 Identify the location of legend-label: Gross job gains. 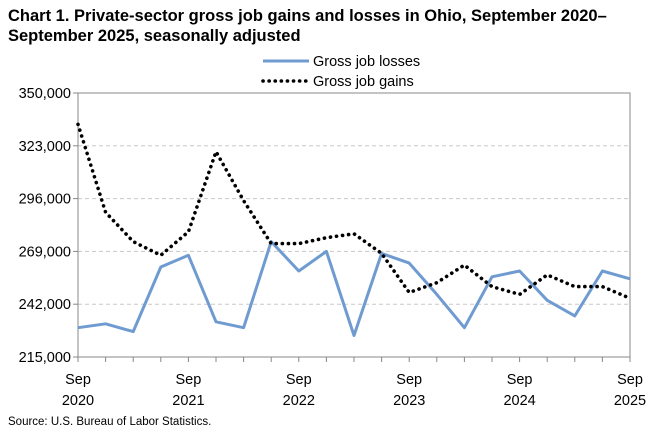
(363, 82).